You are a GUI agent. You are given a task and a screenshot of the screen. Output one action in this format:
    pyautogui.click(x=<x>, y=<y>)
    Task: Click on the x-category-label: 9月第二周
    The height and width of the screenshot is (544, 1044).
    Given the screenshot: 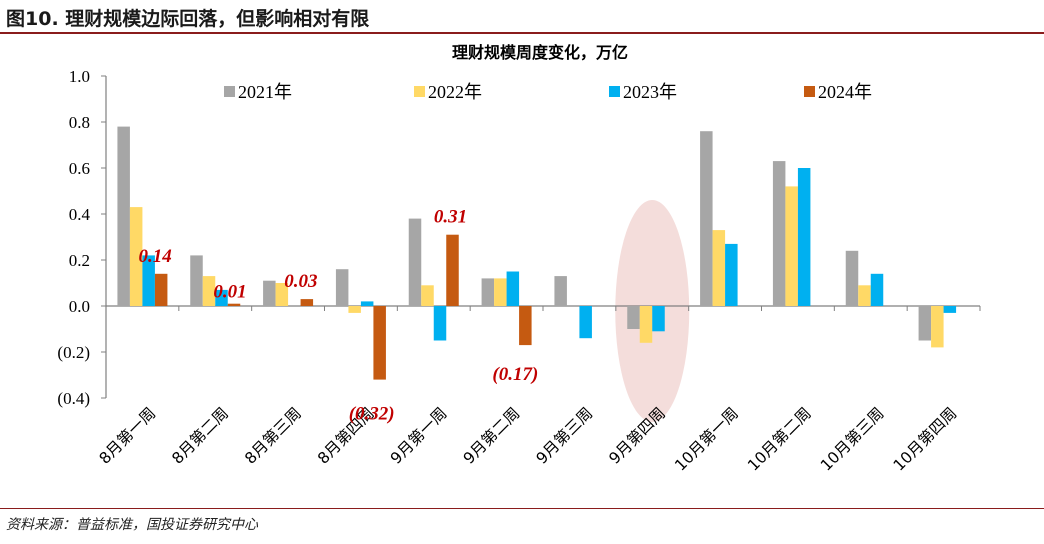 What is the action you would take?
    pyautogui.click(x=492, y=436)
    